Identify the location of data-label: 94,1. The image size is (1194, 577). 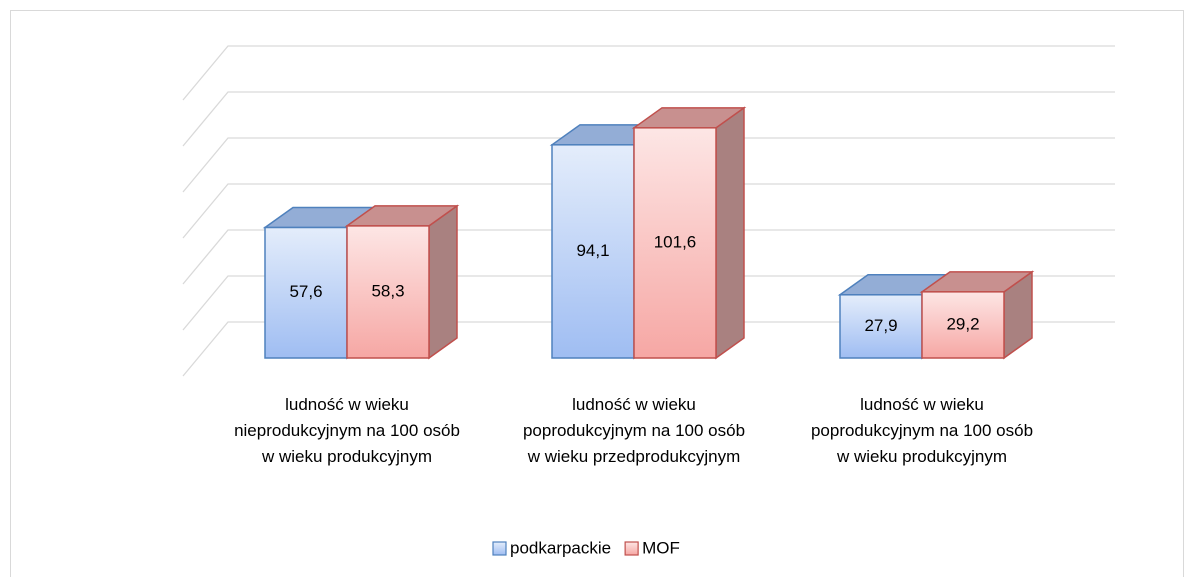
(592, 250).